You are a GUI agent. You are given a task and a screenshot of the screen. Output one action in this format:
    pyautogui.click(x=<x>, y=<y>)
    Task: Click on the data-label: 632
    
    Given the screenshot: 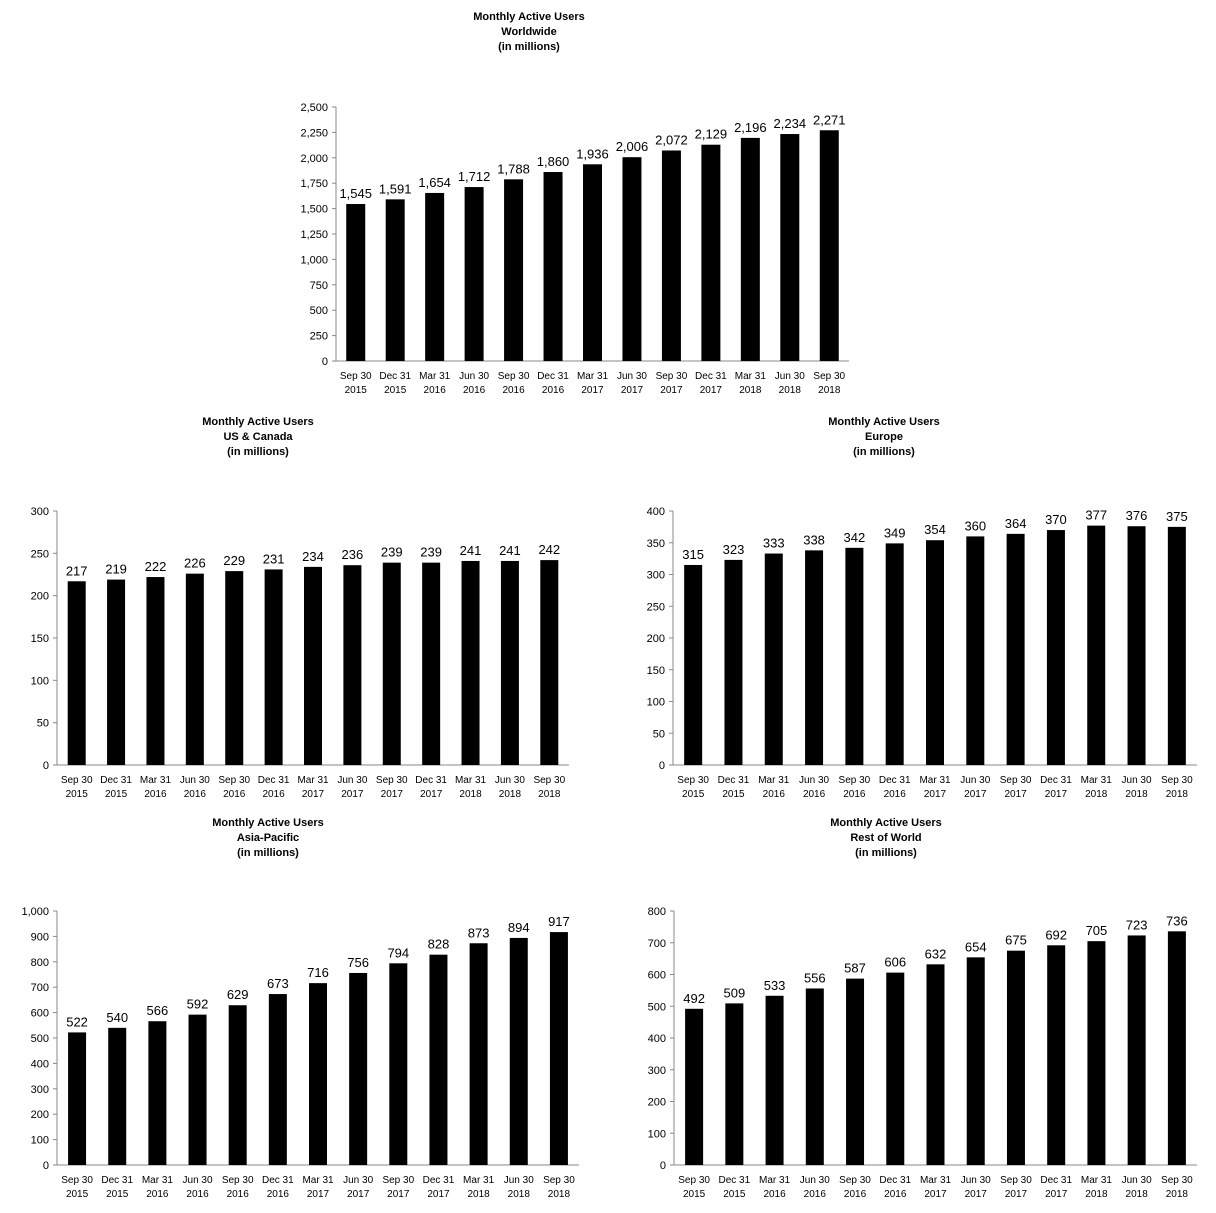 What is the action you would take?
    pyautogui.click(x=936, y=953)
    